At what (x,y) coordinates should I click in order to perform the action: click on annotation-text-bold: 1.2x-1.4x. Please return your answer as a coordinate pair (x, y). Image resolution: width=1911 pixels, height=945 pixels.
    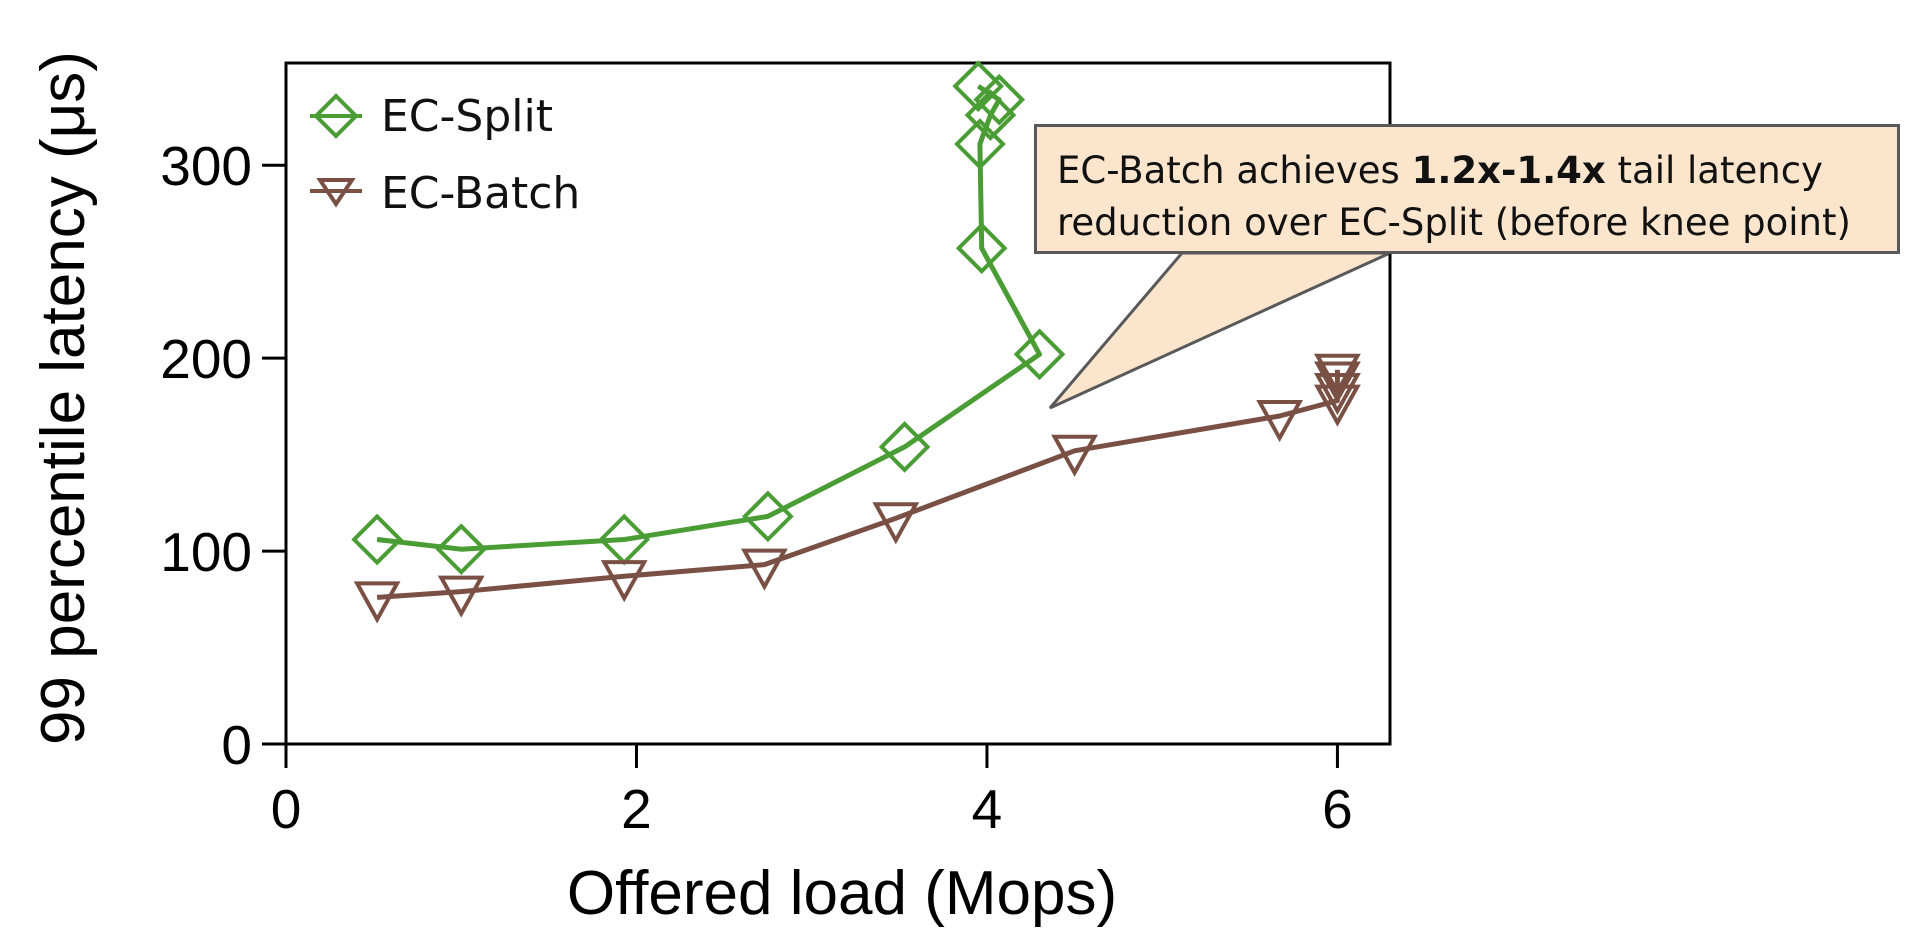
    Looking at the image, I should click on (1508, 170).